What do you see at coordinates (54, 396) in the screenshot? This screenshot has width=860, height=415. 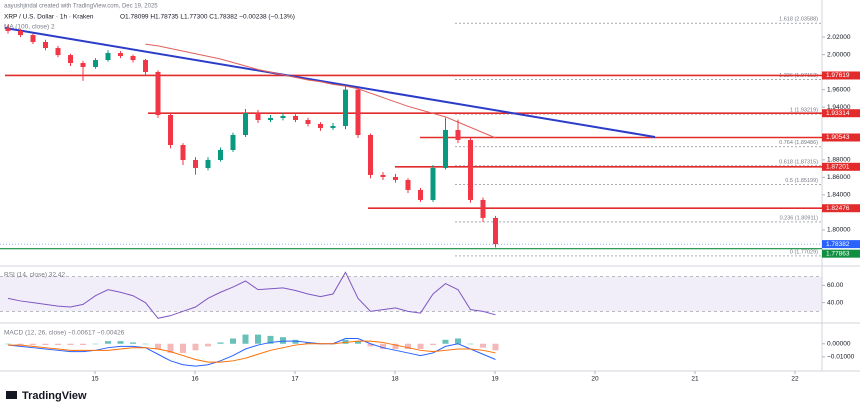 I see `logo-text: TradingView` at bounding box center [54, 396].